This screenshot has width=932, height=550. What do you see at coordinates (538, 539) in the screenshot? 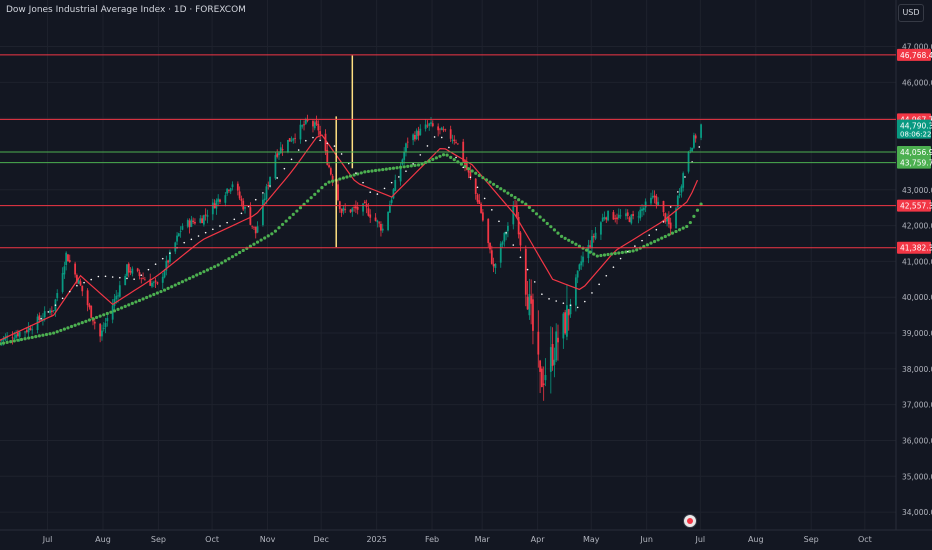
I see `time-axis-label: Apr` at bounding box center [538, 539].